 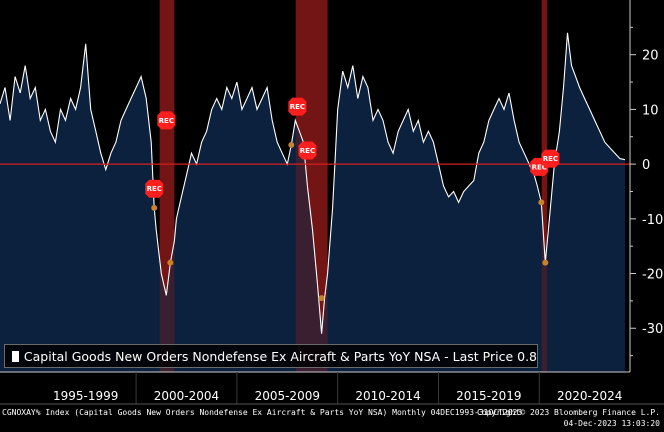 What do you see at coordinates (15, 356) in the screenshot?
I see `legend-swatch` at bounding box center [15, 356].